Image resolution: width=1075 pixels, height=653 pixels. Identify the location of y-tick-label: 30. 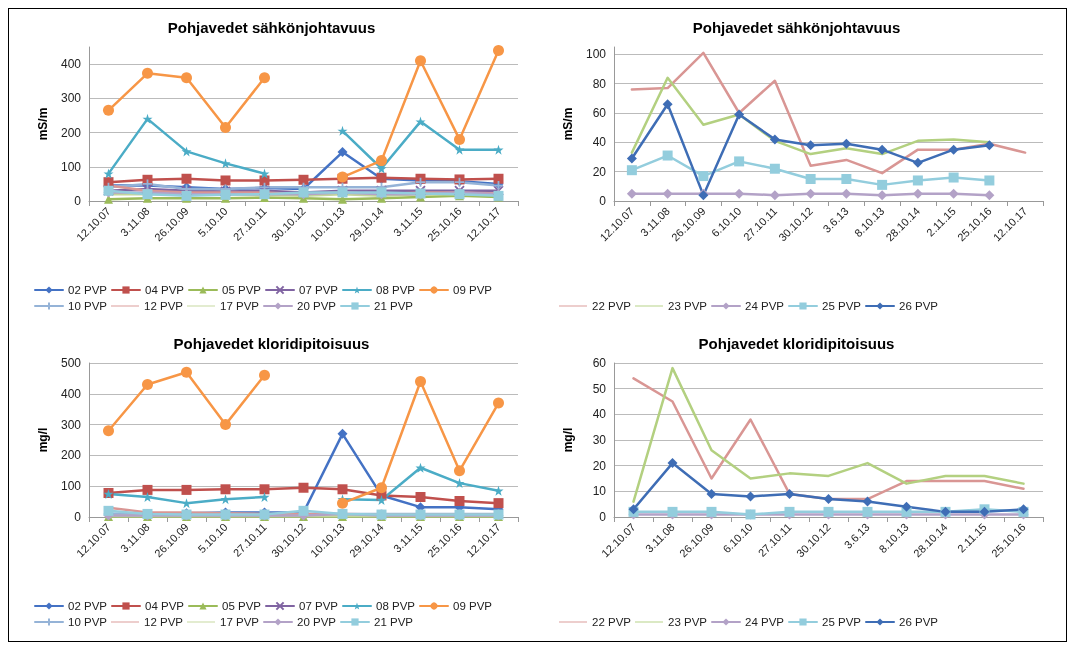
(599, 440).